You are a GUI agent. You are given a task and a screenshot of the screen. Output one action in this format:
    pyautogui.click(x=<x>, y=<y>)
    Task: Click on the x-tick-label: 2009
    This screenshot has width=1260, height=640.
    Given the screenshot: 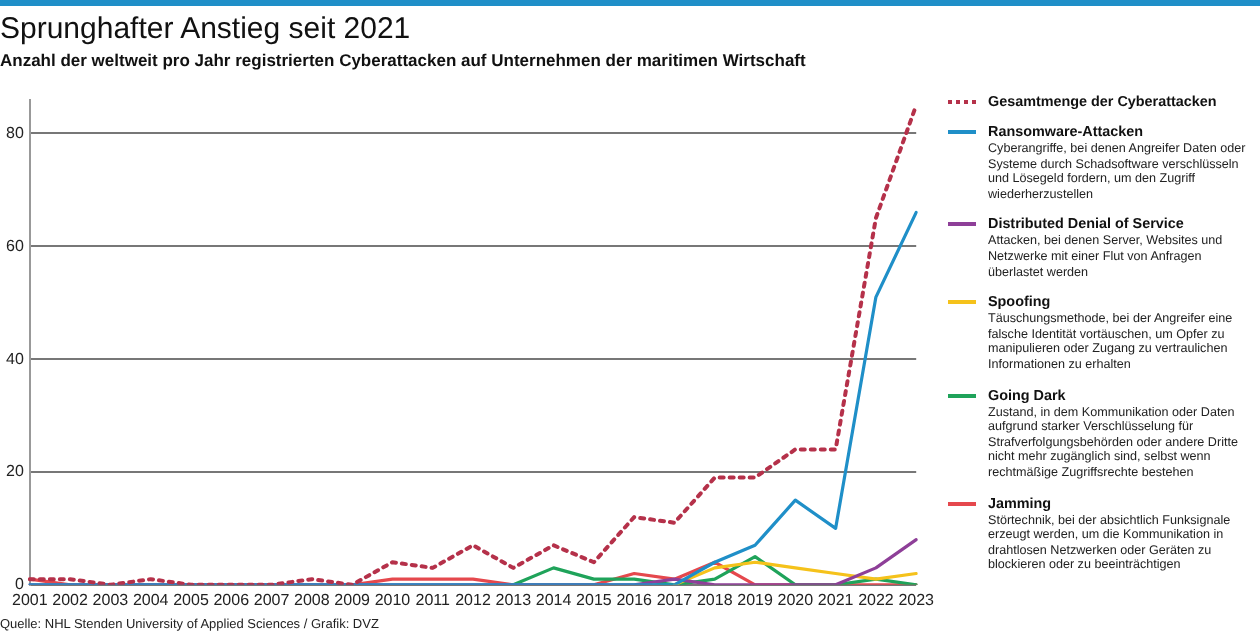 What is the action you would take?
    pyautogui.click(x=353, y=599)
    